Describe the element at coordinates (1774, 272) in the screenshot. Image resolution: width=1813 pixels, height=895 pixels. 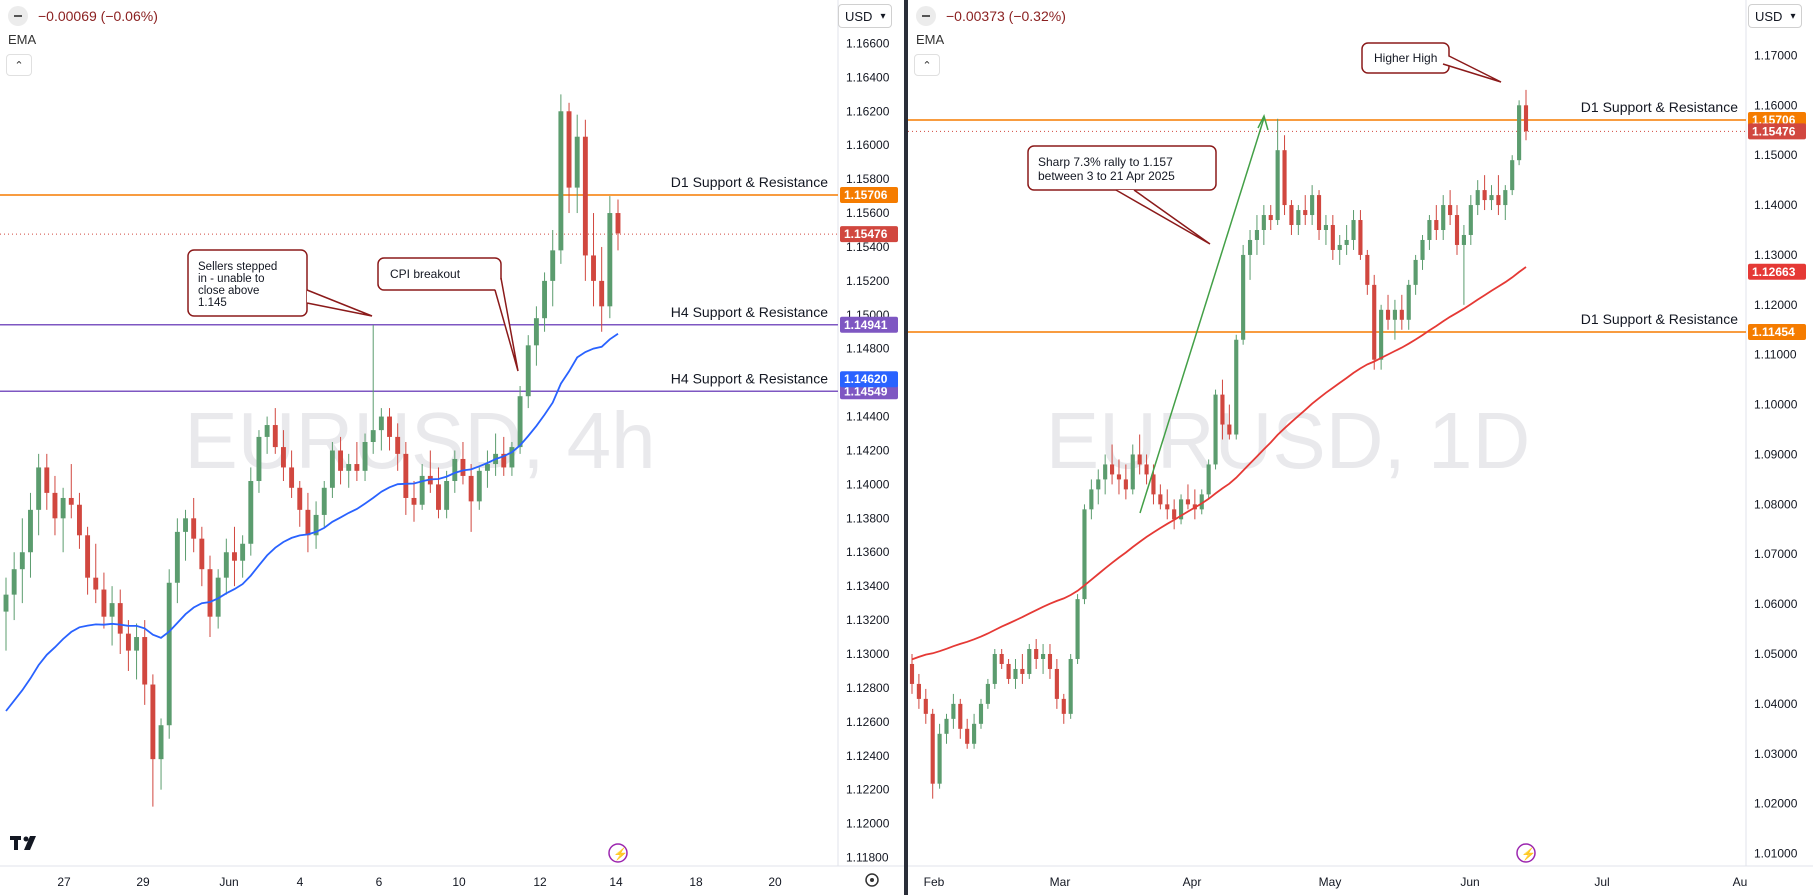
I see `price-tag-text: 1.12663` at that location.